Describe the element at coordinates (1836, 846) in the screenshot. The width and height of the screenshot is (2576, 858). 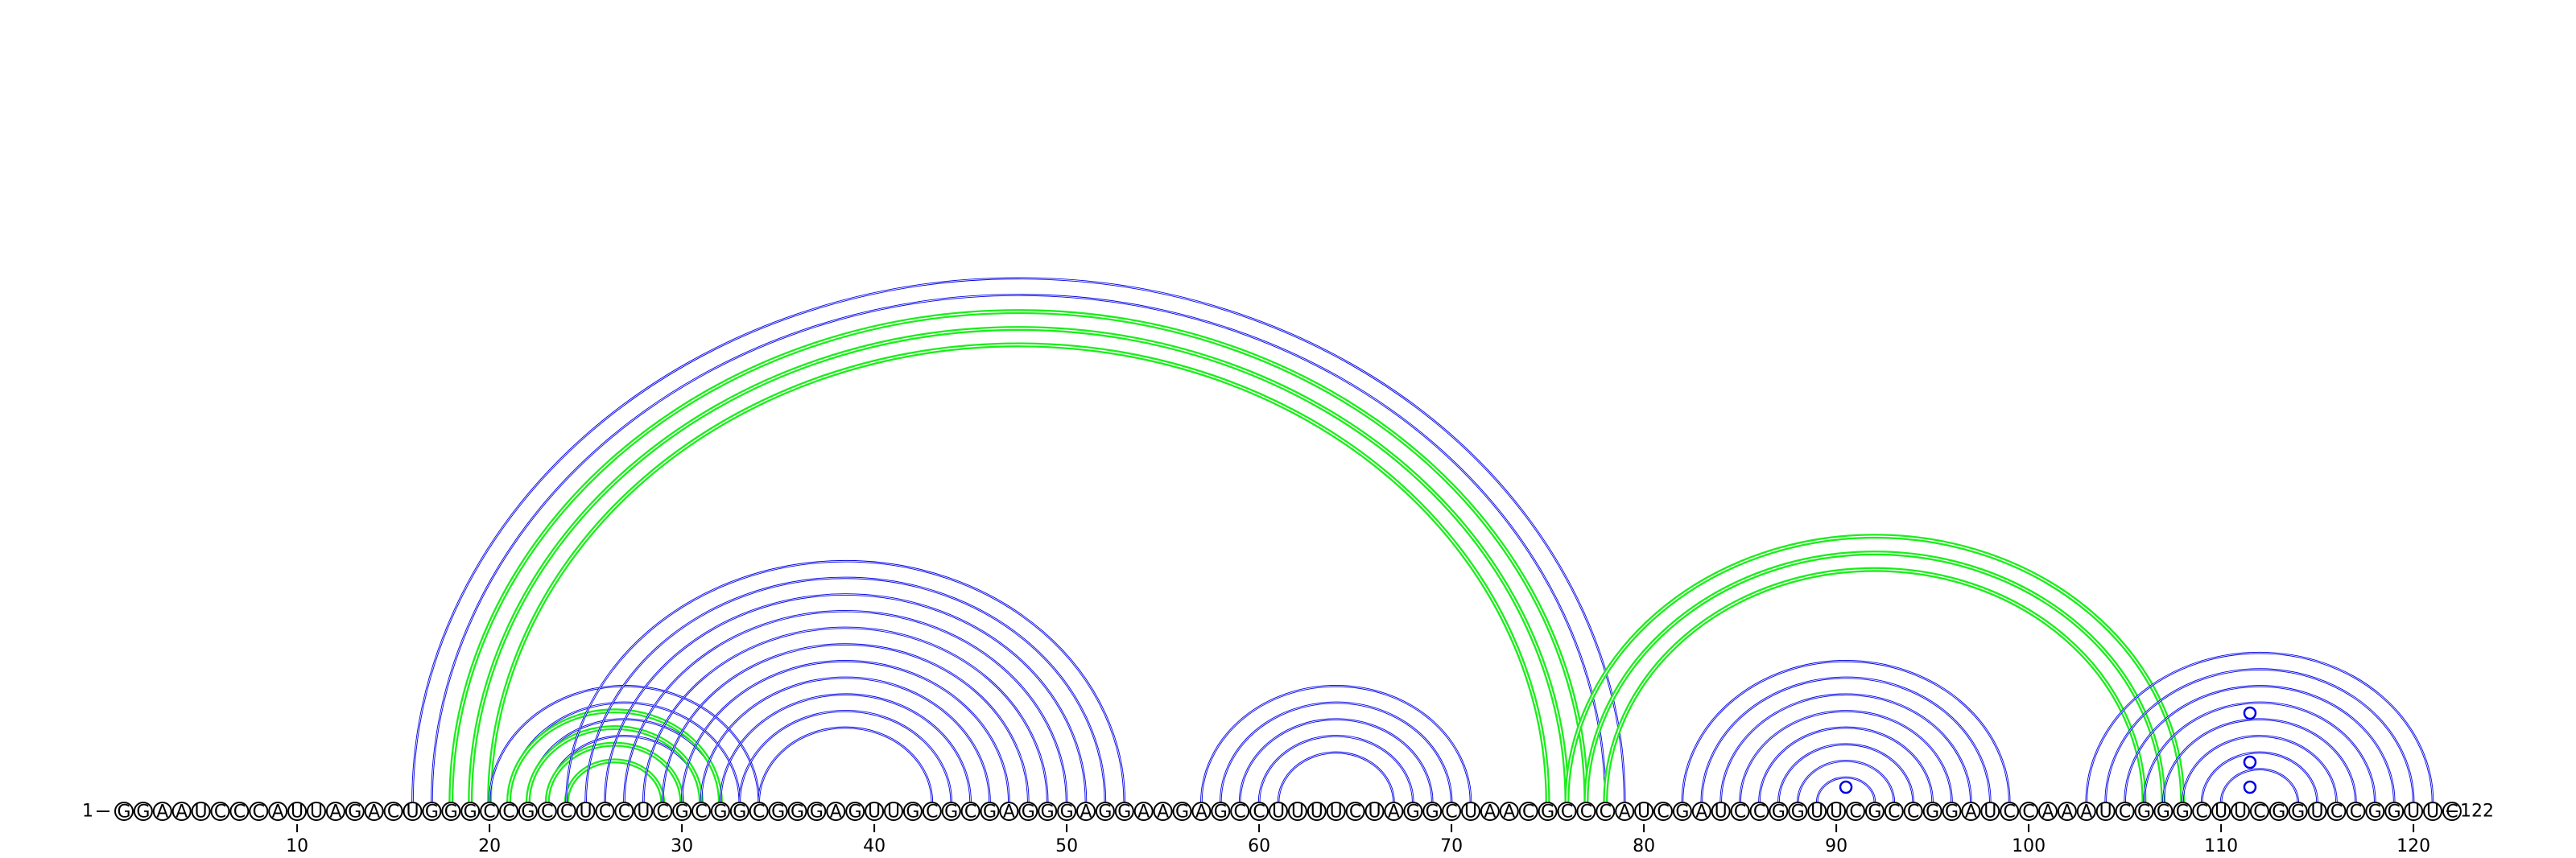
I see `position-tick-label: 90` at that location.